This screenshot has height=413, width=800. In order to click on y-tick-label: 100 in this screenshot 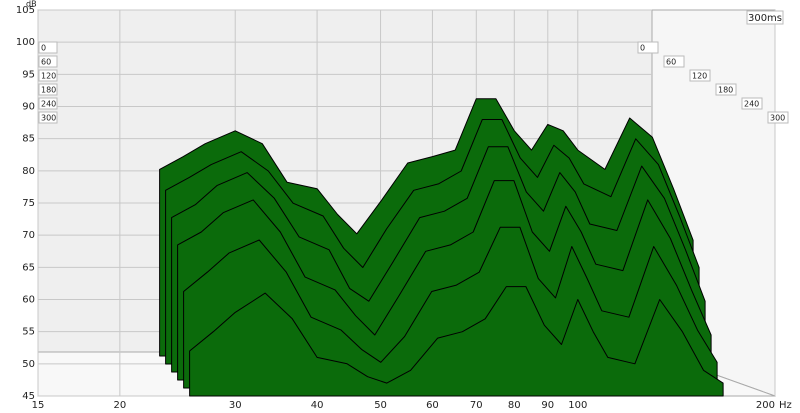, I will do `click(25, 42)`.